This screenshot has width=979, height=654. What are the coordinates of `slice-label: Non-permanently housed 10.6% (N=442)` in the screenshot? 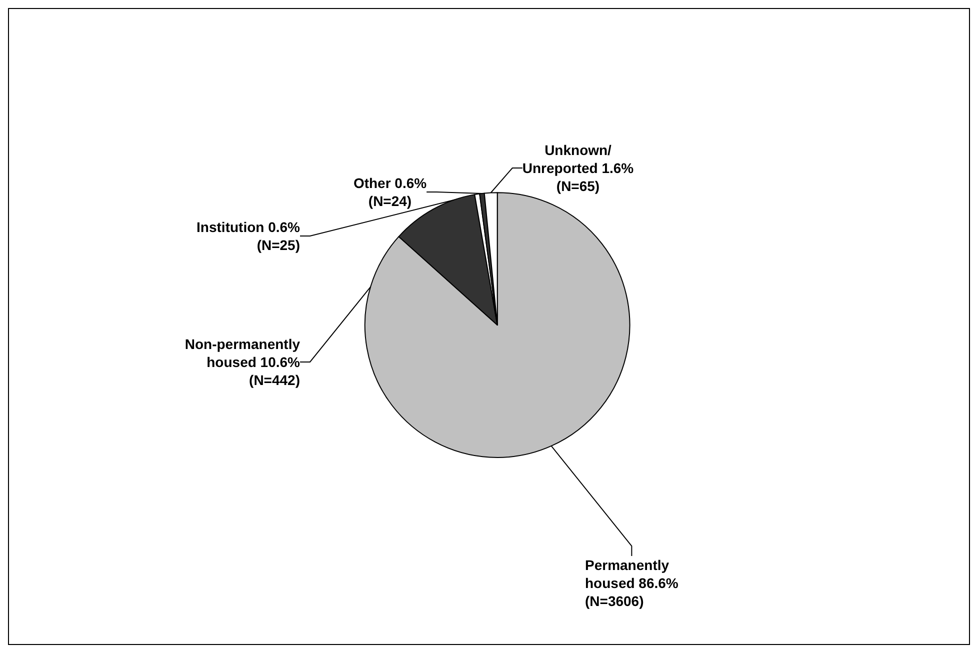 It's located at (242, 362).